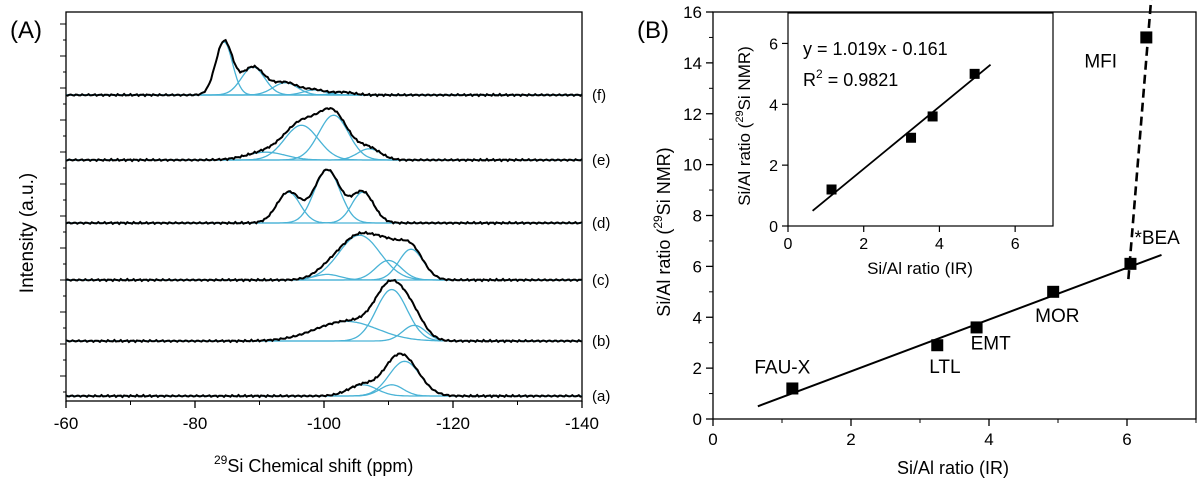 The height and width of the screenshot is (483, 1202). Describe the element at coordinates (601, 341) in the screenshot. I see `spectrum-label: (b)` at that location.